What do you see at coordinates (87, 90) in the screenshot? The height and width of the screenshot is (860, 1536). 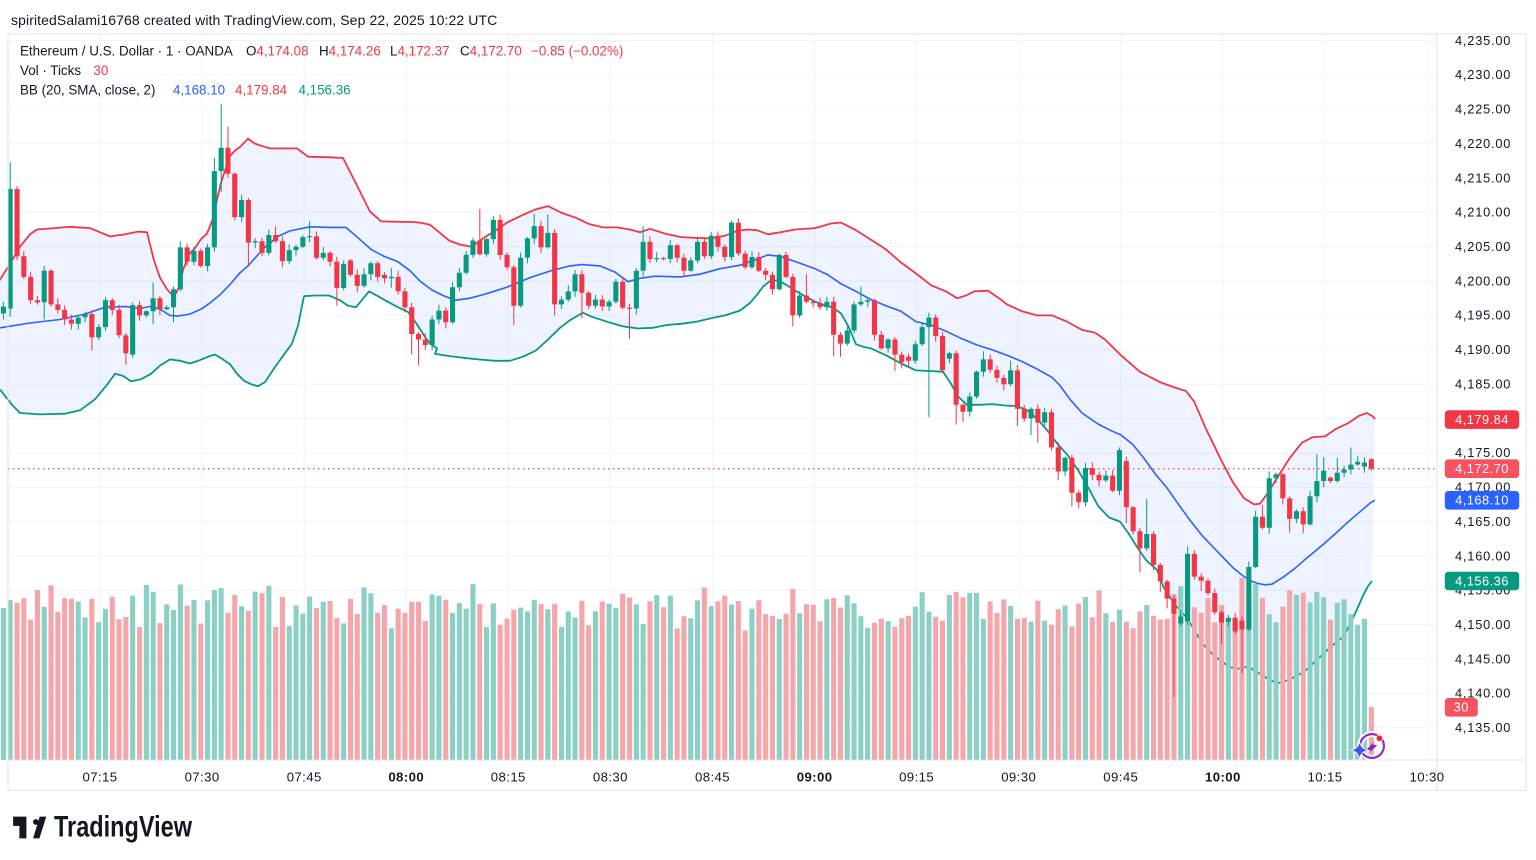 I see `svg-text: BB (20, SMA, close, 2)` at bounding box center [87, 90].